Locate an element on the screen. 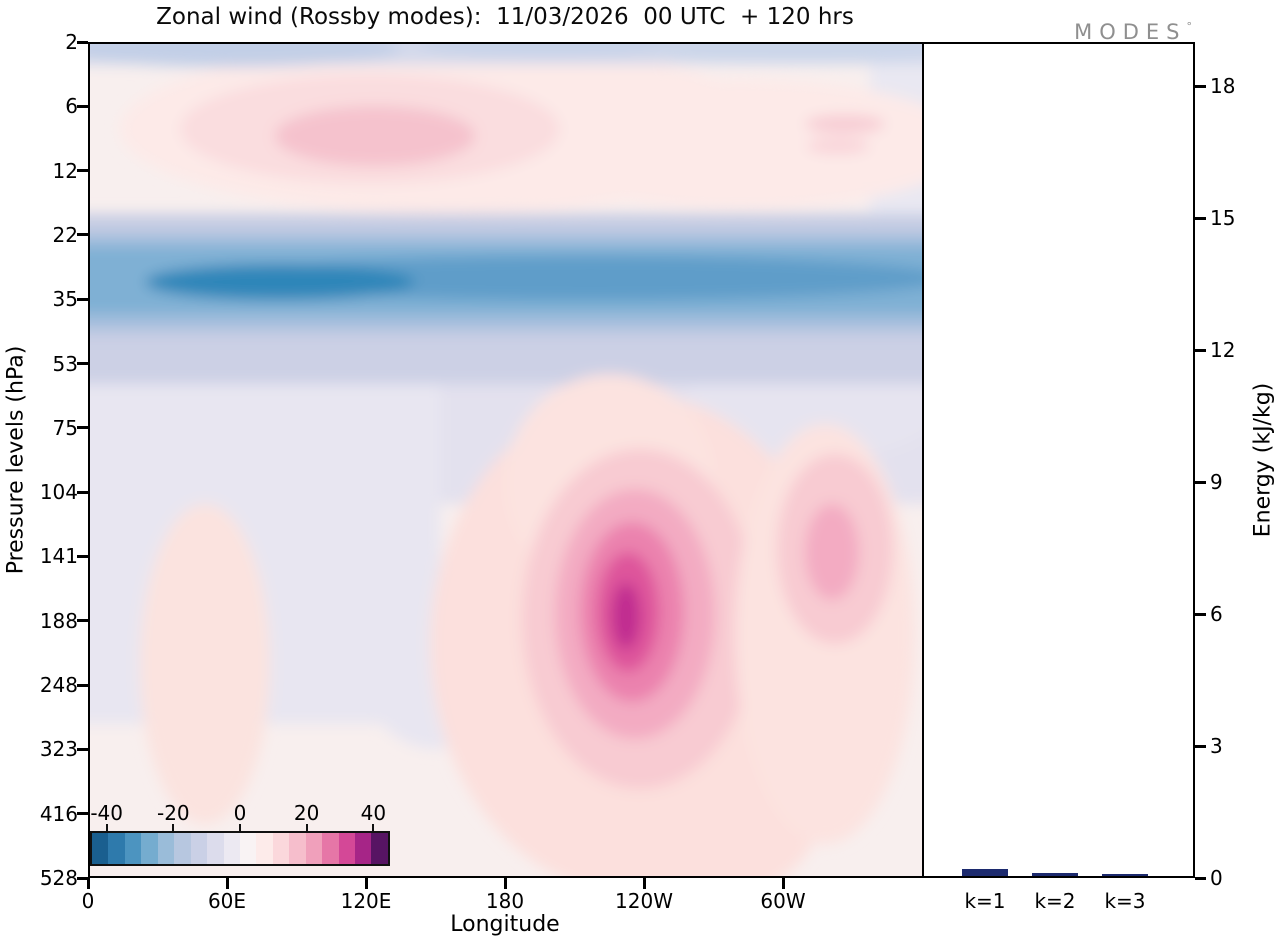  energy-tick-label: 0 is located at coordinates (1216, 878).